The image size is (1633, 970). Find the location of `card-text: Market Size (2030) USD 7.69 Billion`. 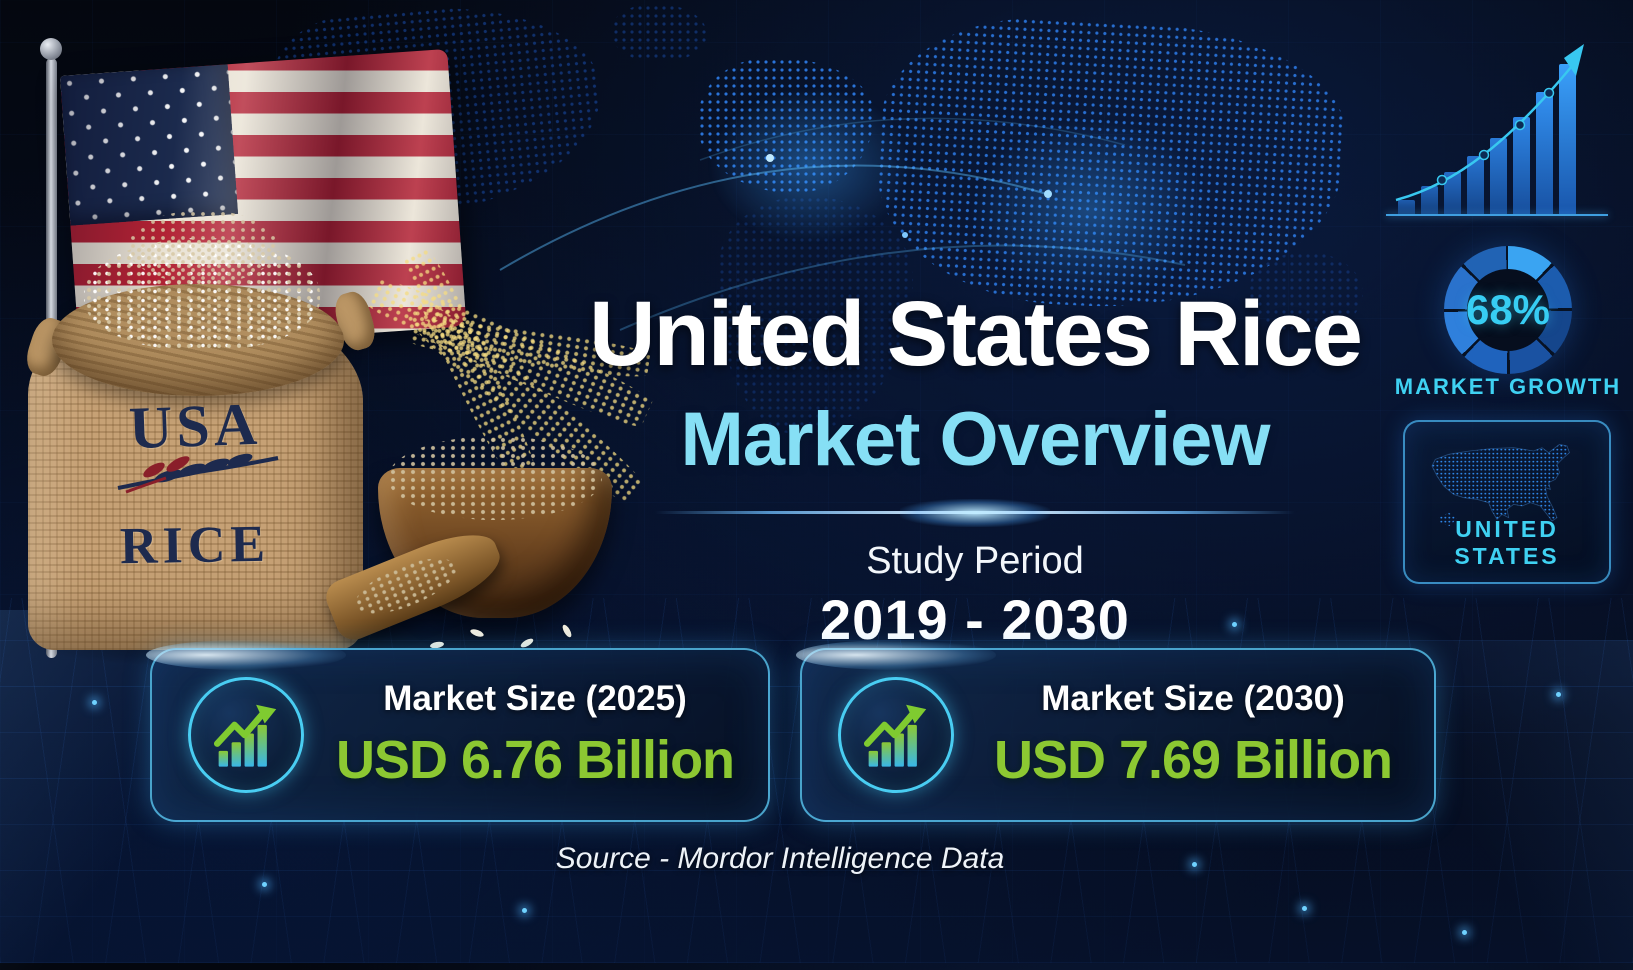

card-text: Market Size (2030) USD 7.69 Billion is located at coordinates (1193, 735).